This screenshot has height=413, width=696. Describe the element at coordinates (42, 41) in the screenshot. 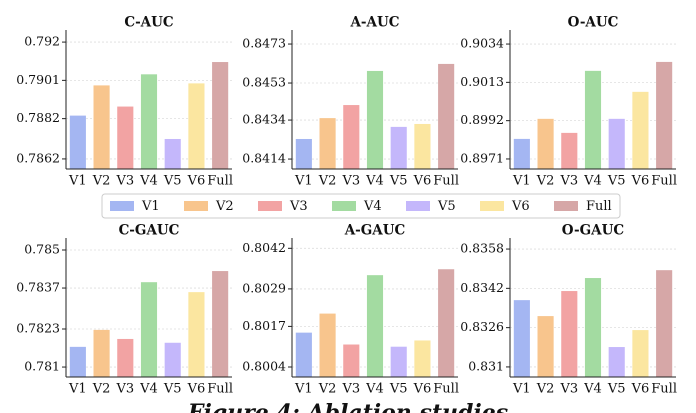

I see `y-tick-label: 0.792` at that location.